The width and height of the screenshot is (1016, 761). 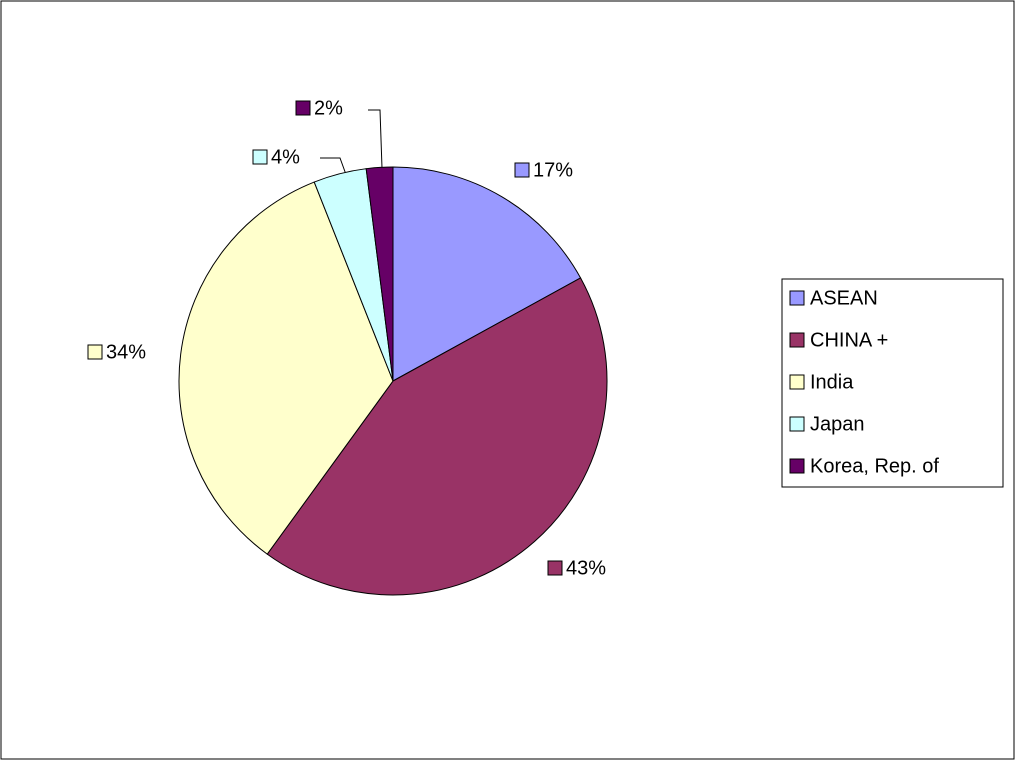 What do you see at coordinates (844, 298) in the screenshot?
I see `legend-label: ASEAN` at bounding box center [844, 298].